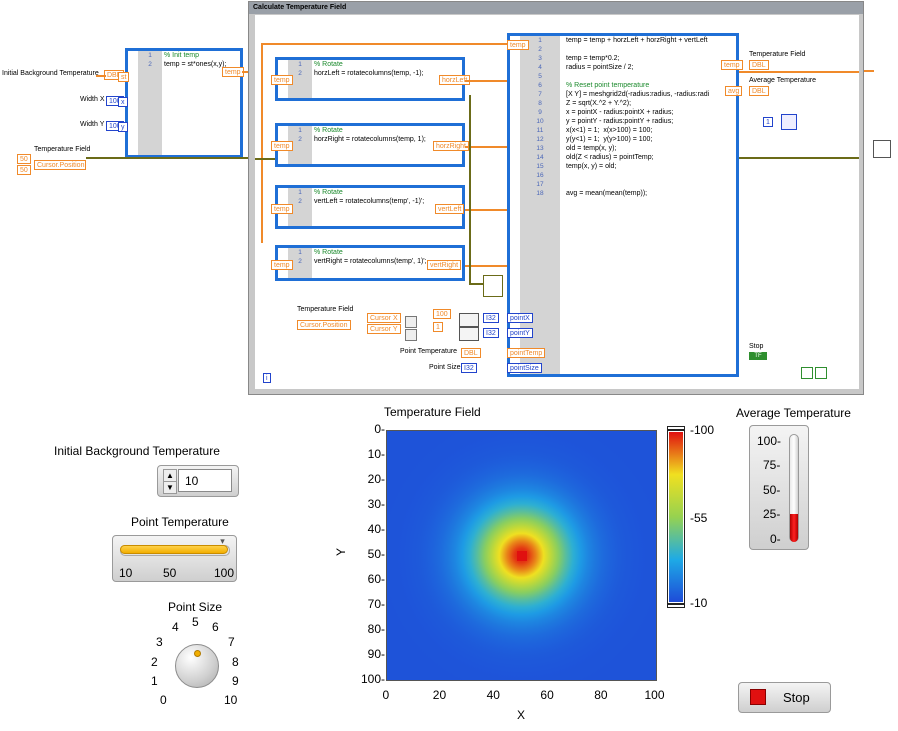 The width and height of the screenshot is (898, 731). What do you see at coordinates (518, 45) in the screenshot?
I see `main-in-temp: temp` at bounding box center [518, 45].